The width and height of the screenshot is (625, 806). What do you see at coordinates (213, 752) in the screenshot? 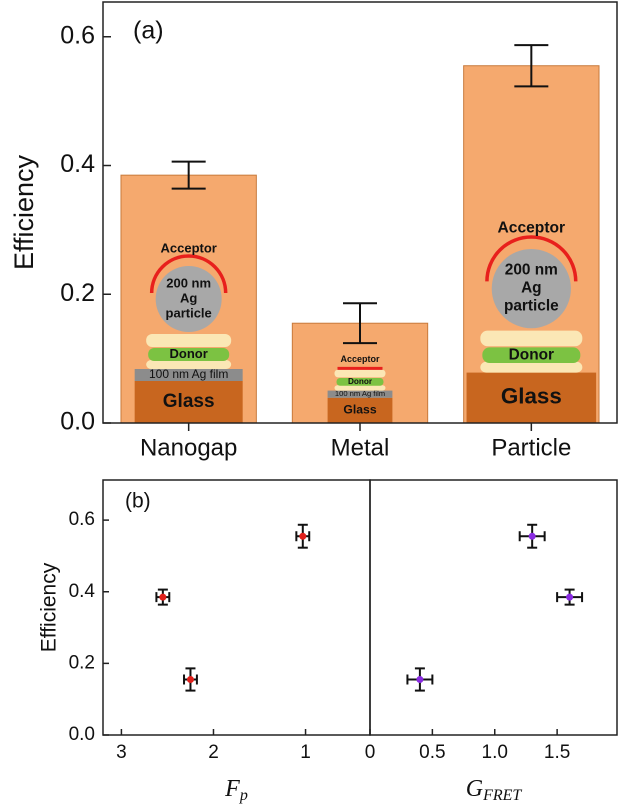
I see `x-tick-label: 2` at bounding box center [213, 752].